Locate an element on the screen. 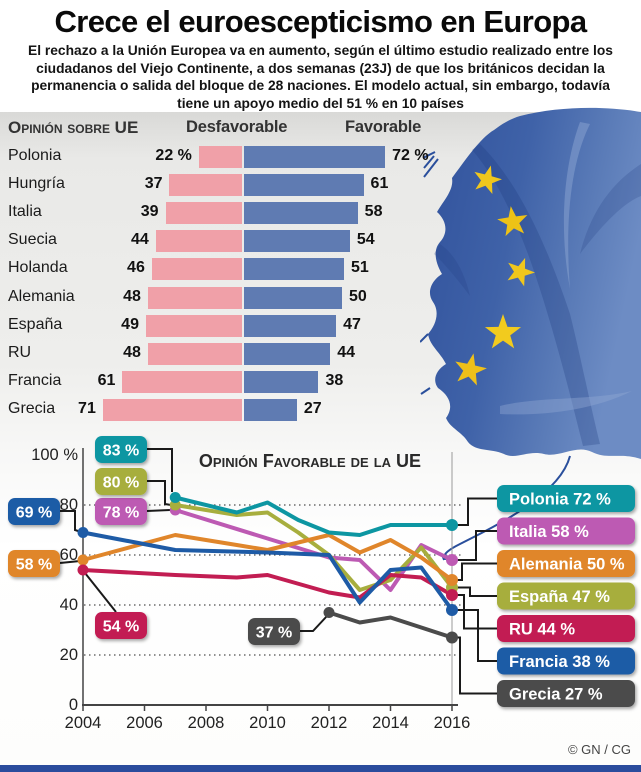 The image size is (641, 772). legend-chip-Alemania is located at coordinates (566, 563).